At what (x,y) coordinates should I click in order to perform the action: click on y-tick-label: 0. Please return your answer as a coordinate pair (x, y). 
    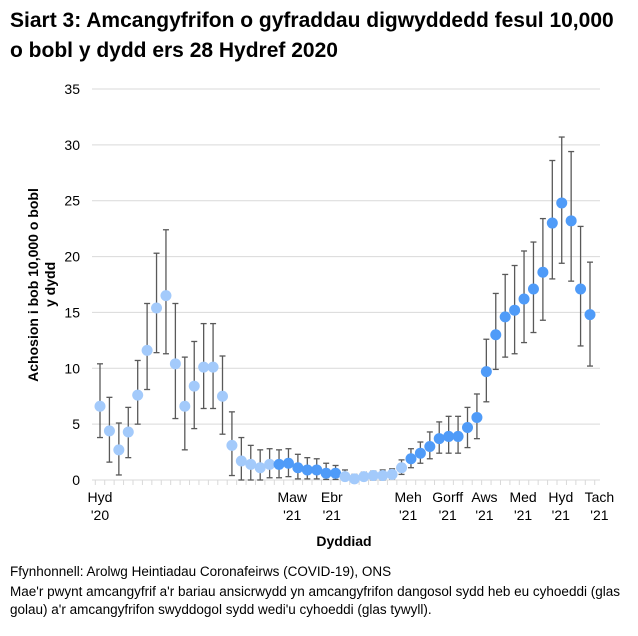
    Looking at the image, I should click on (76, 480).